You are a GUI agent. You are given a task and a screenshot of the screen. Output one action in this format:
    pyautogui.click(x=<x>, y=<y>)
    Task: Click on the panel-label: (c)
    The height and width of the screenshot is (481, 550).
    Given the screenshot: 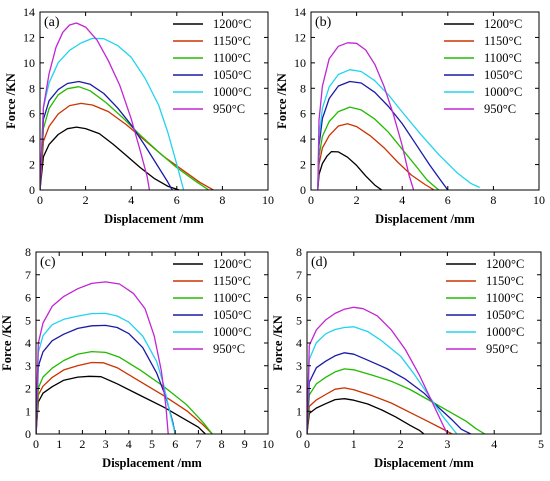 What is the action you would take?
    pyautogui.click(x=48, y=262)
    